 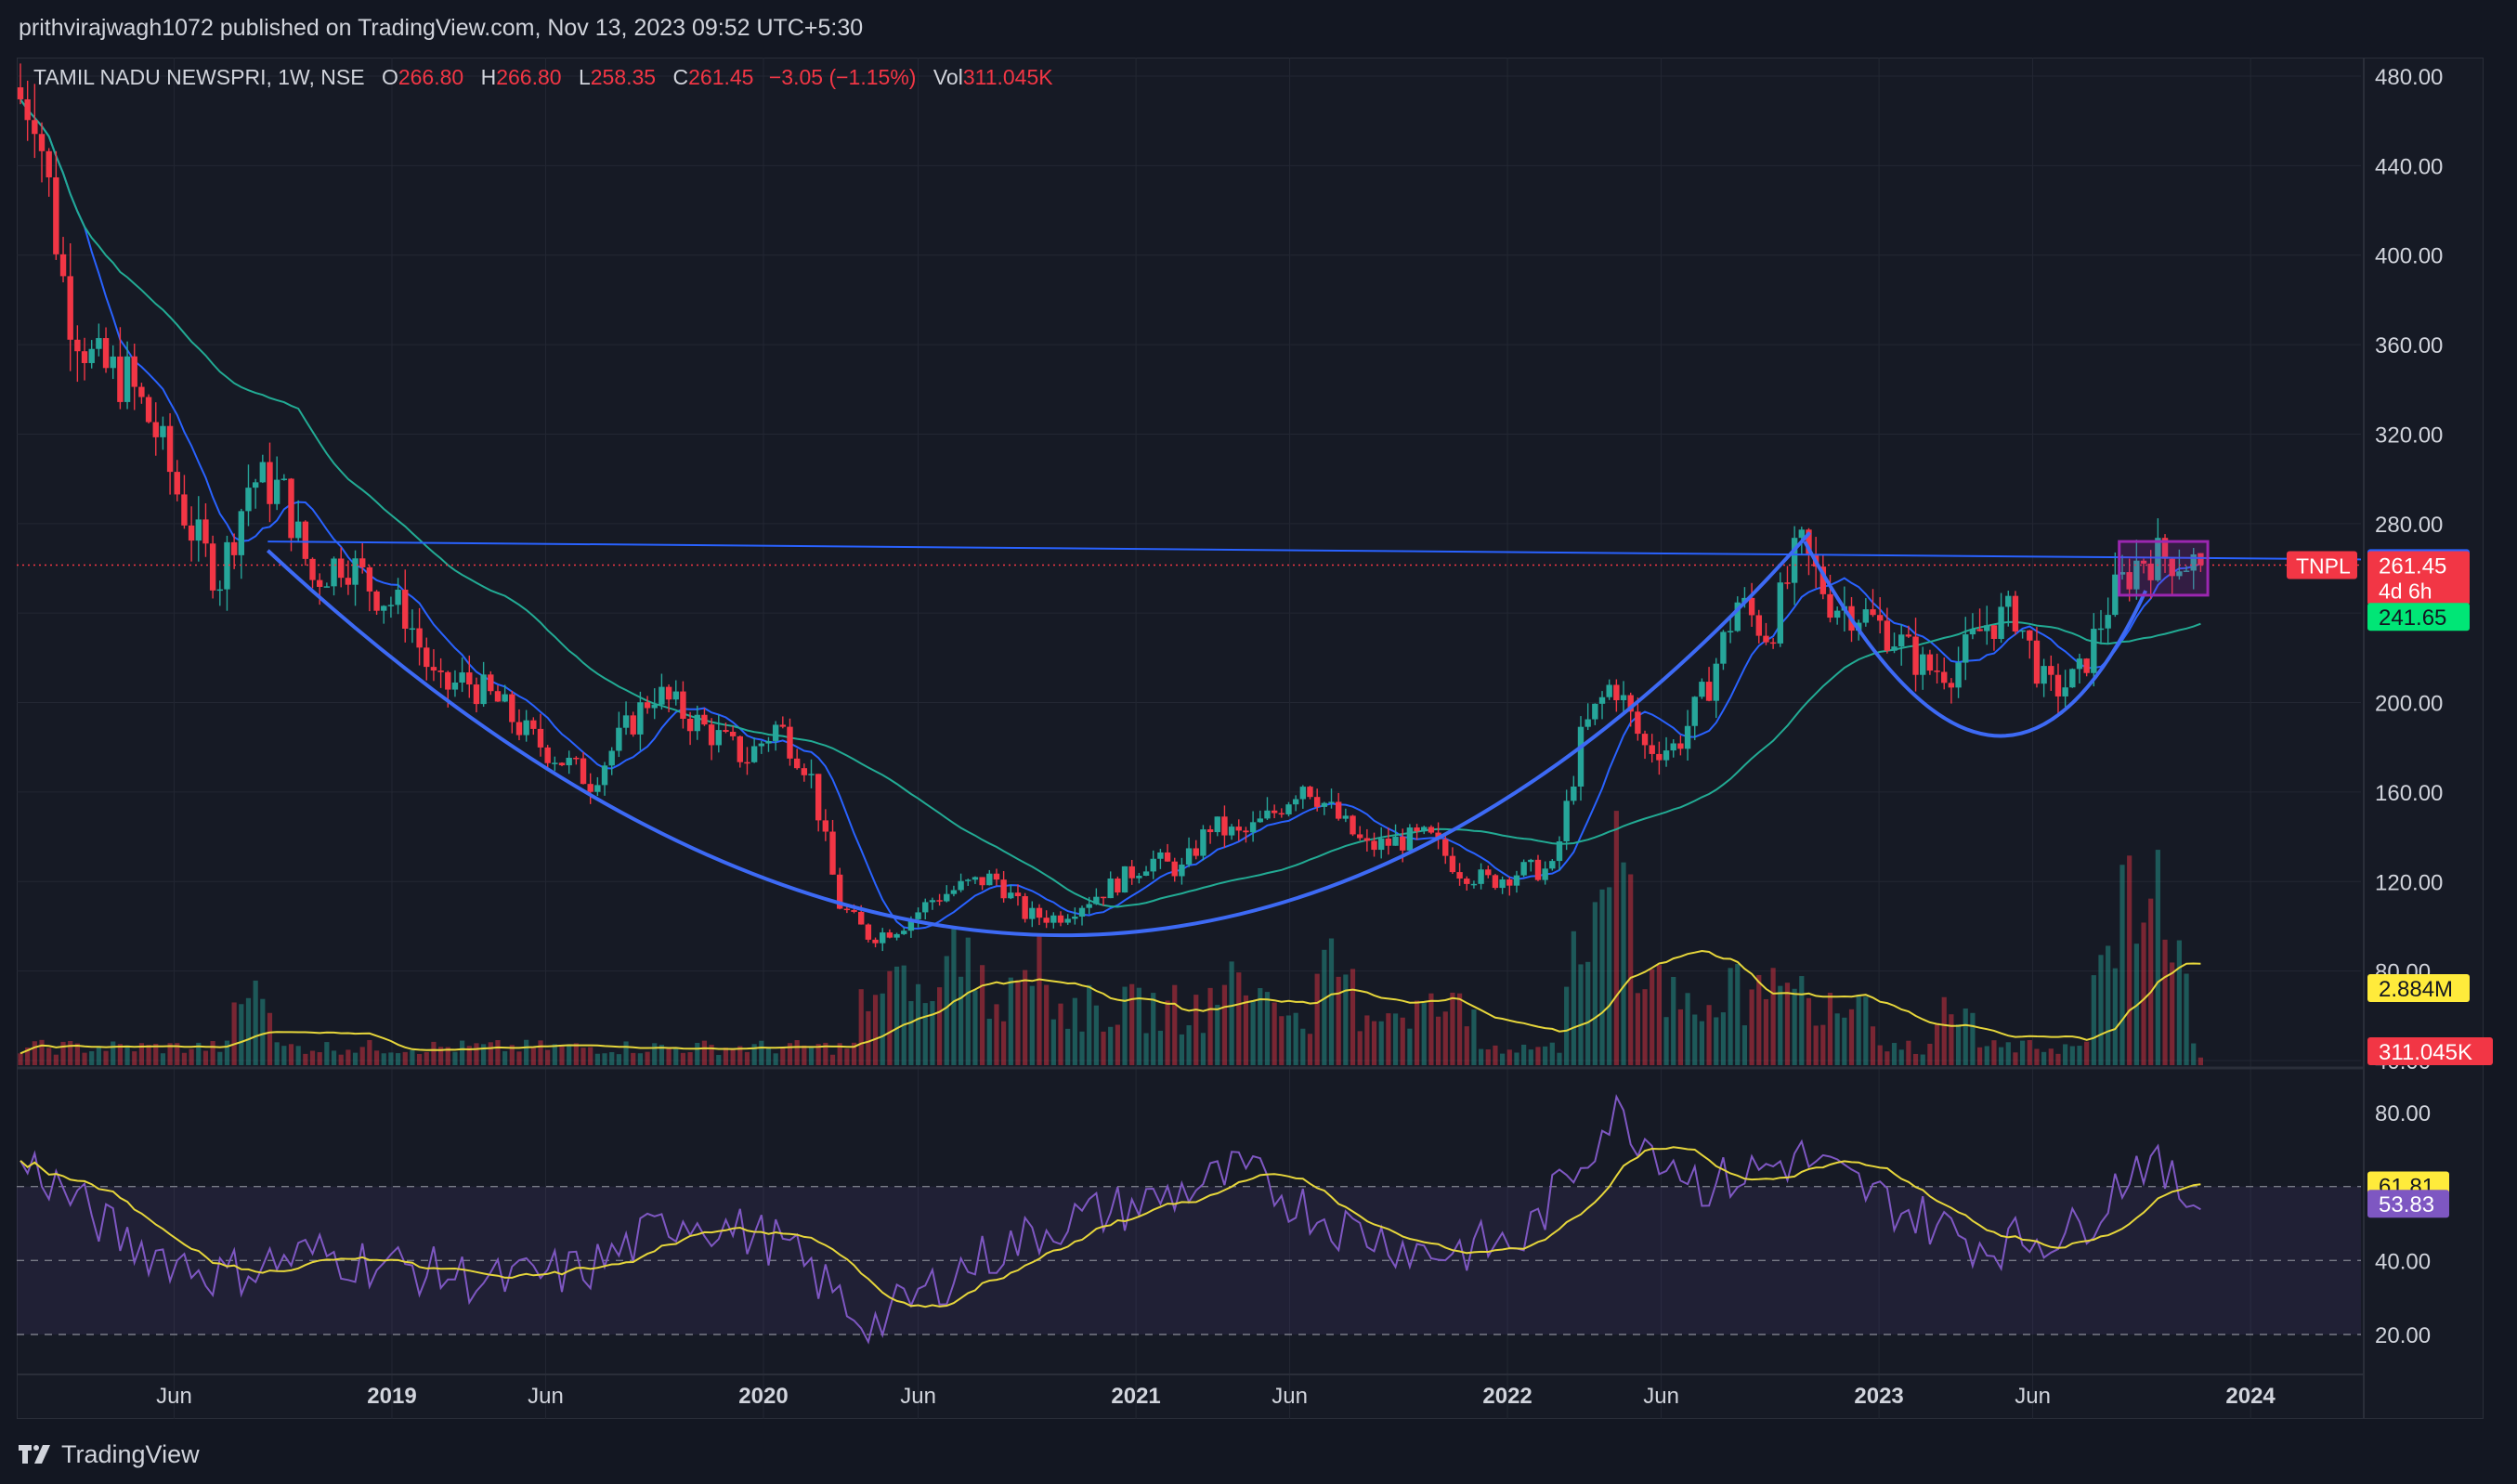 What do you see at coordinates (1507, 1396) in the screenshot?
I see `time-tick-label: 2022` at bounding box center [1507, 1396].